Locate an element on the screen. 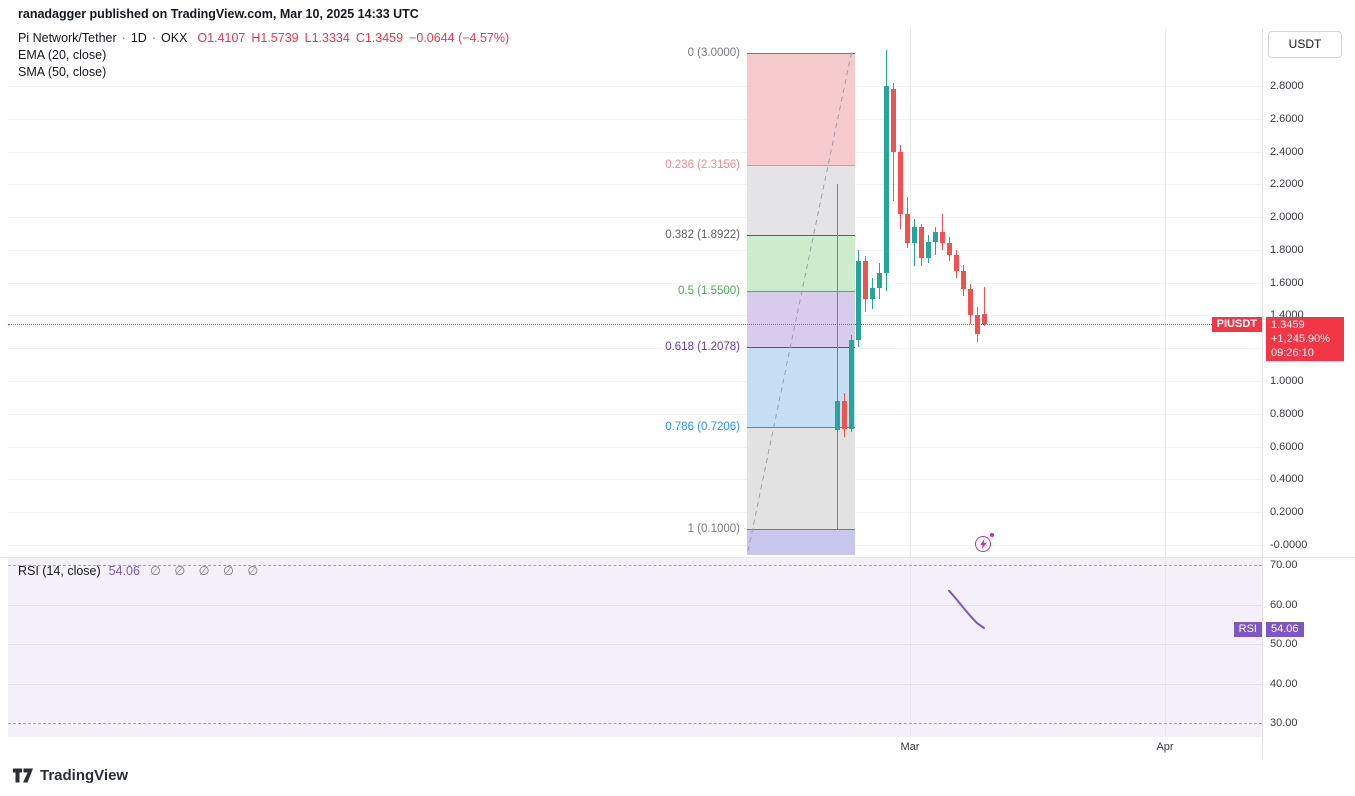  price-tick-label: 0.2000 is located at coordinates (1287, 512).